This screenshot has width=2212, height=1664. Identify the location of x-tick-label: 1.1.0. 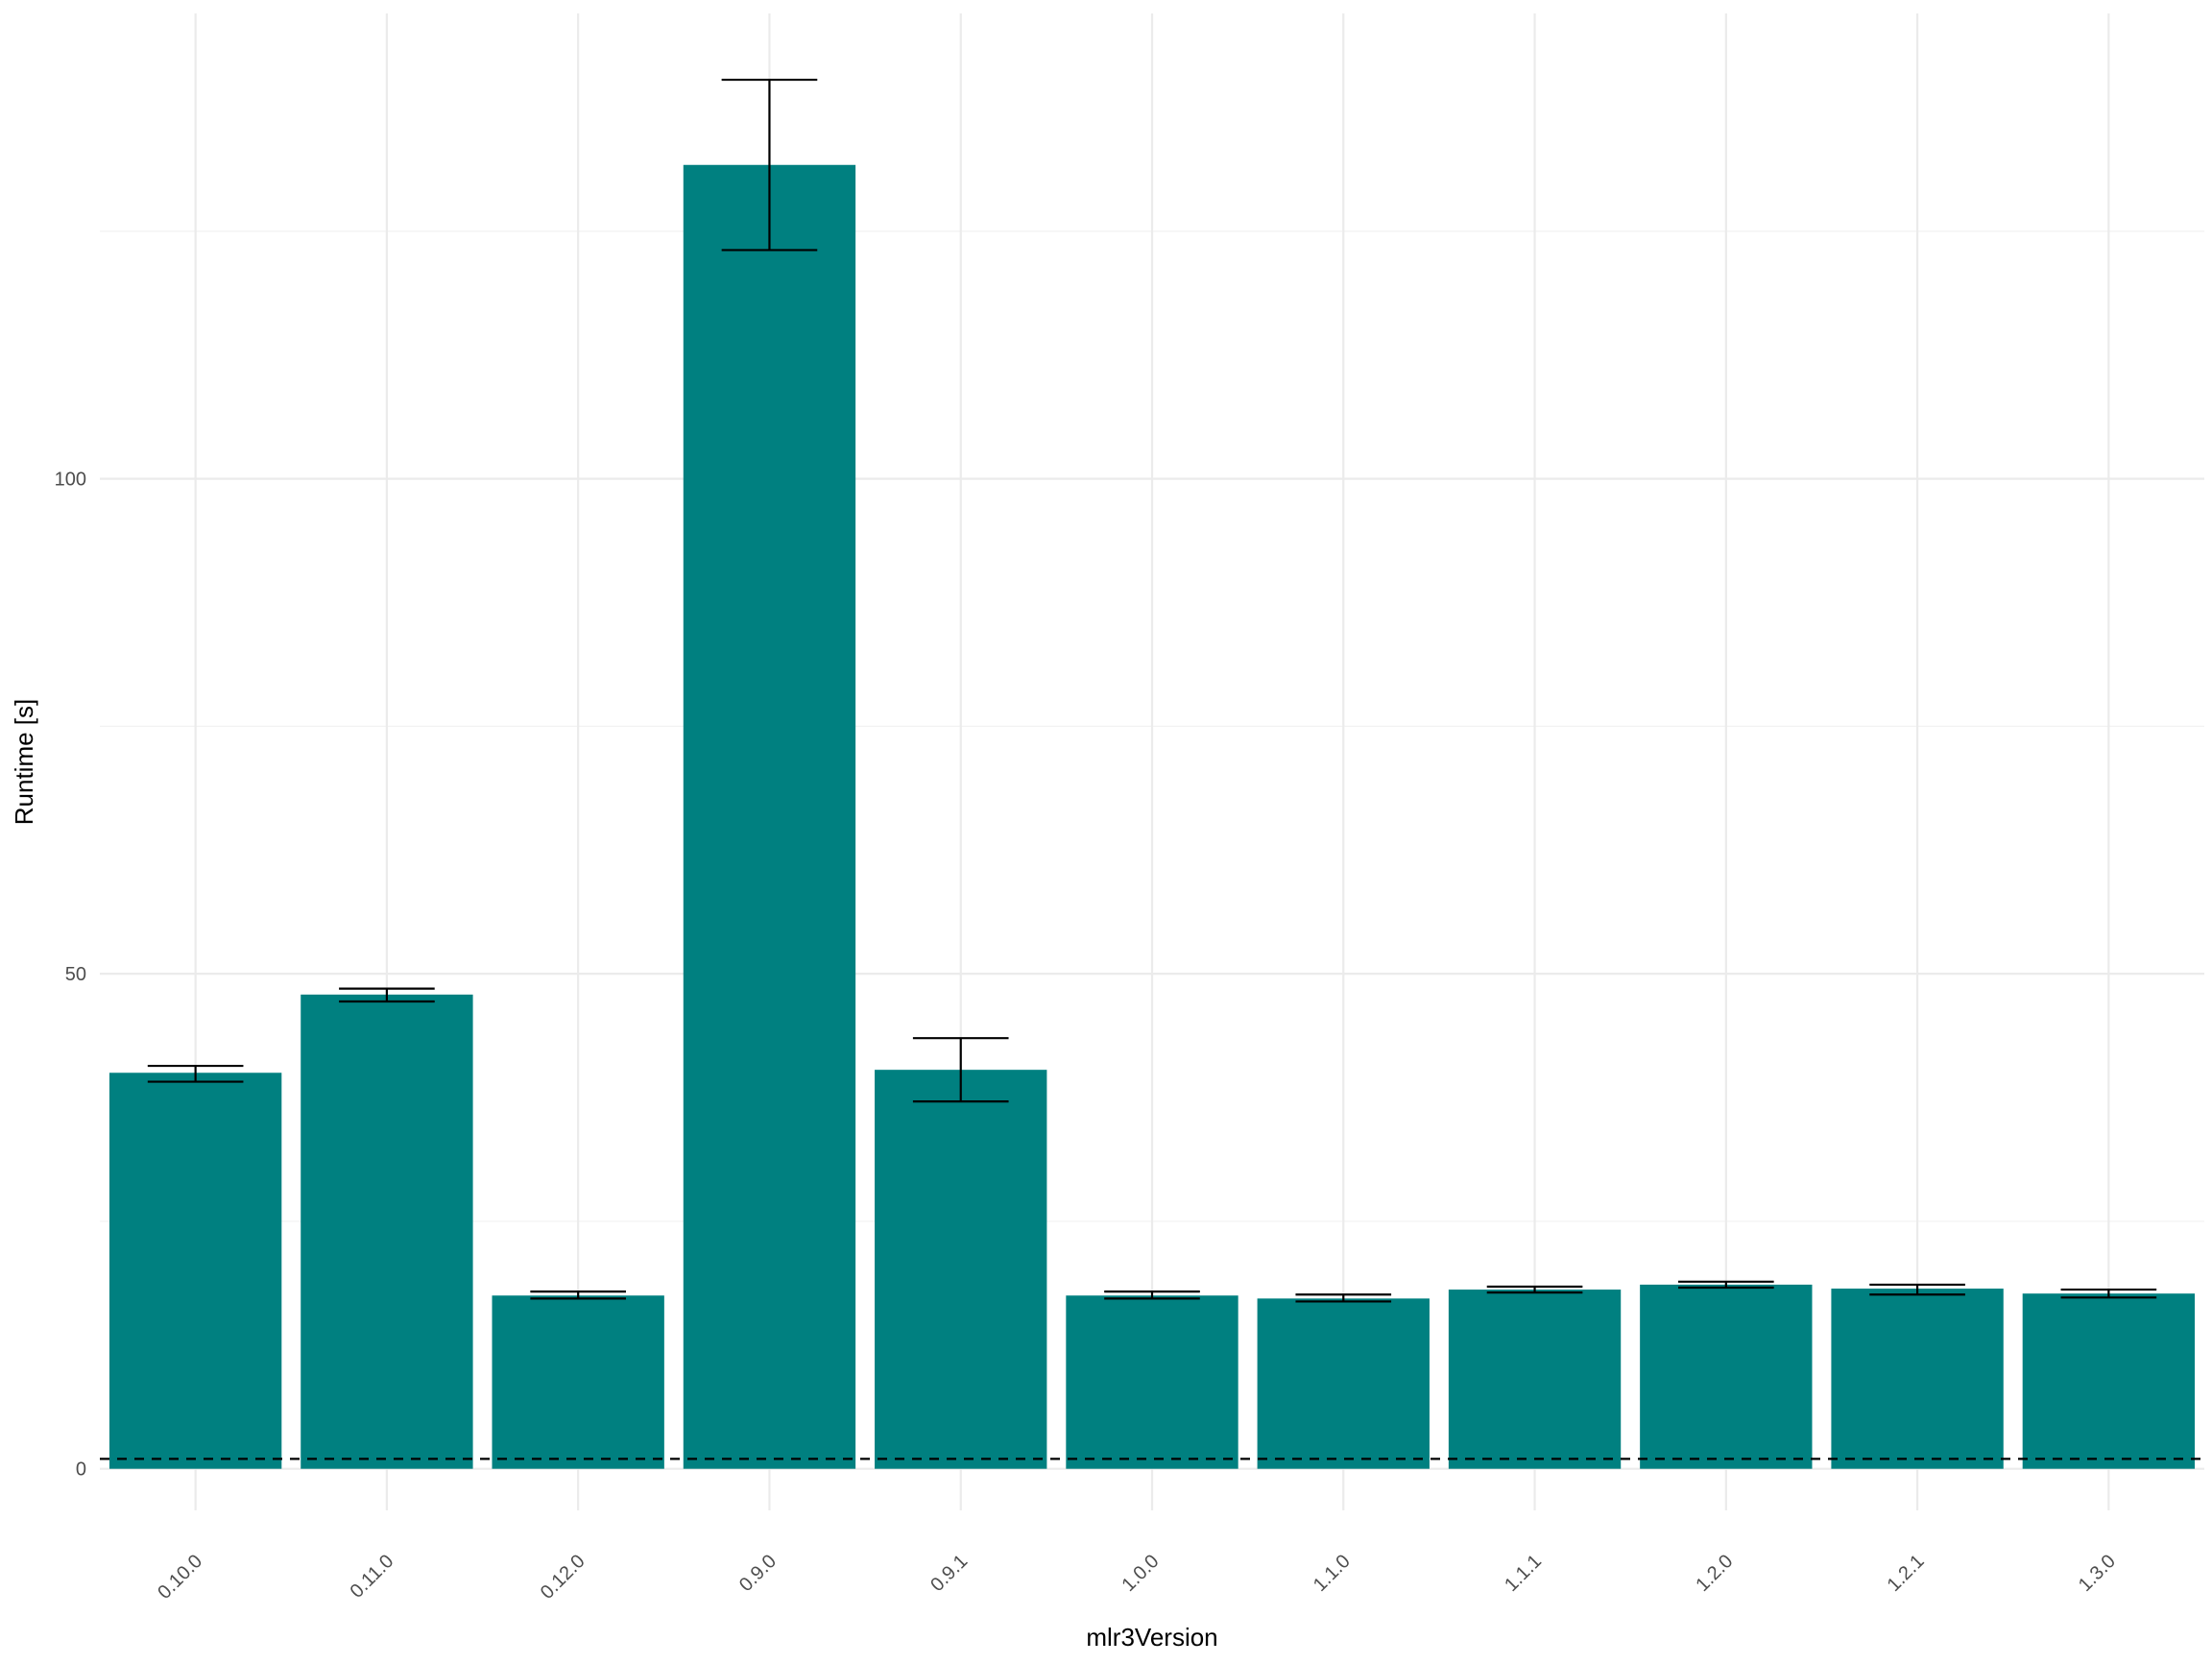
(1332, 1574).